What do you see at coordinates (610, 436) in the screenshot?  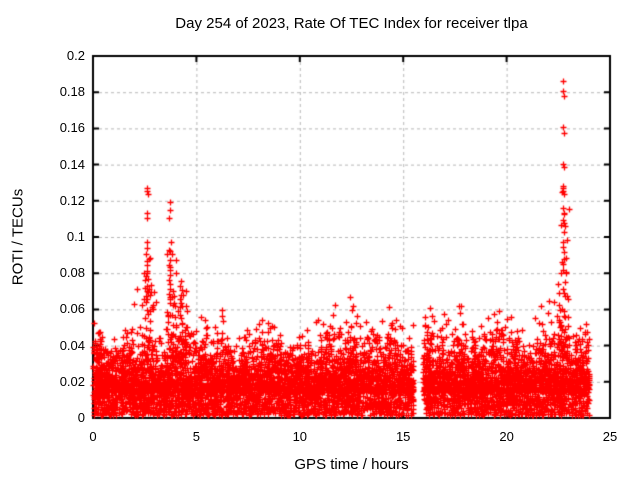 I see `x-tick-label: 25` at bounding box center [610, 436].